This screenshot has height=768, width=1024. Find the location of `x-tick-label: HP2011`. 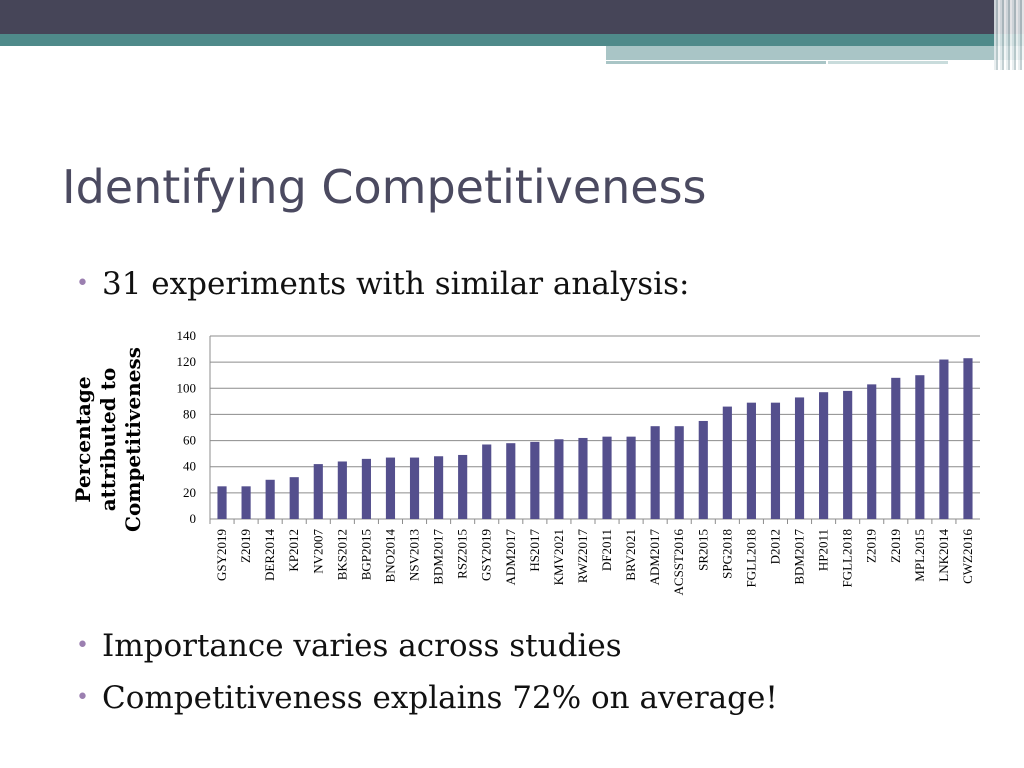

x-tick-label: HP2011 is located at coordinates (823, 550).